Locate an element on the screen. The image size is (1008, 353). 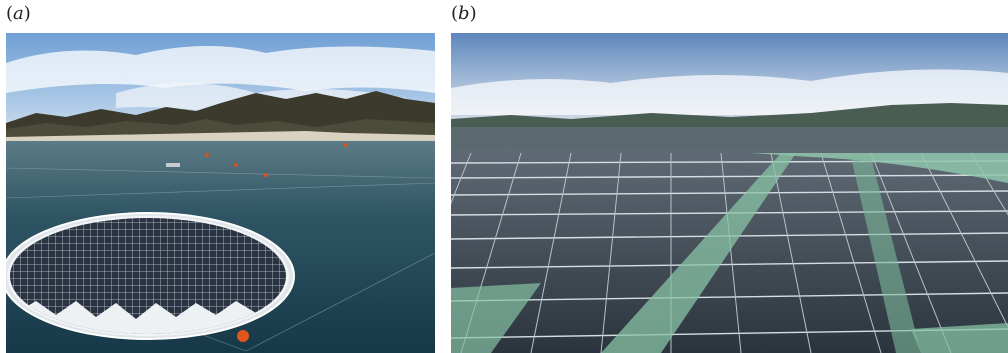
distant-hills is located at coordinates (729, 116).